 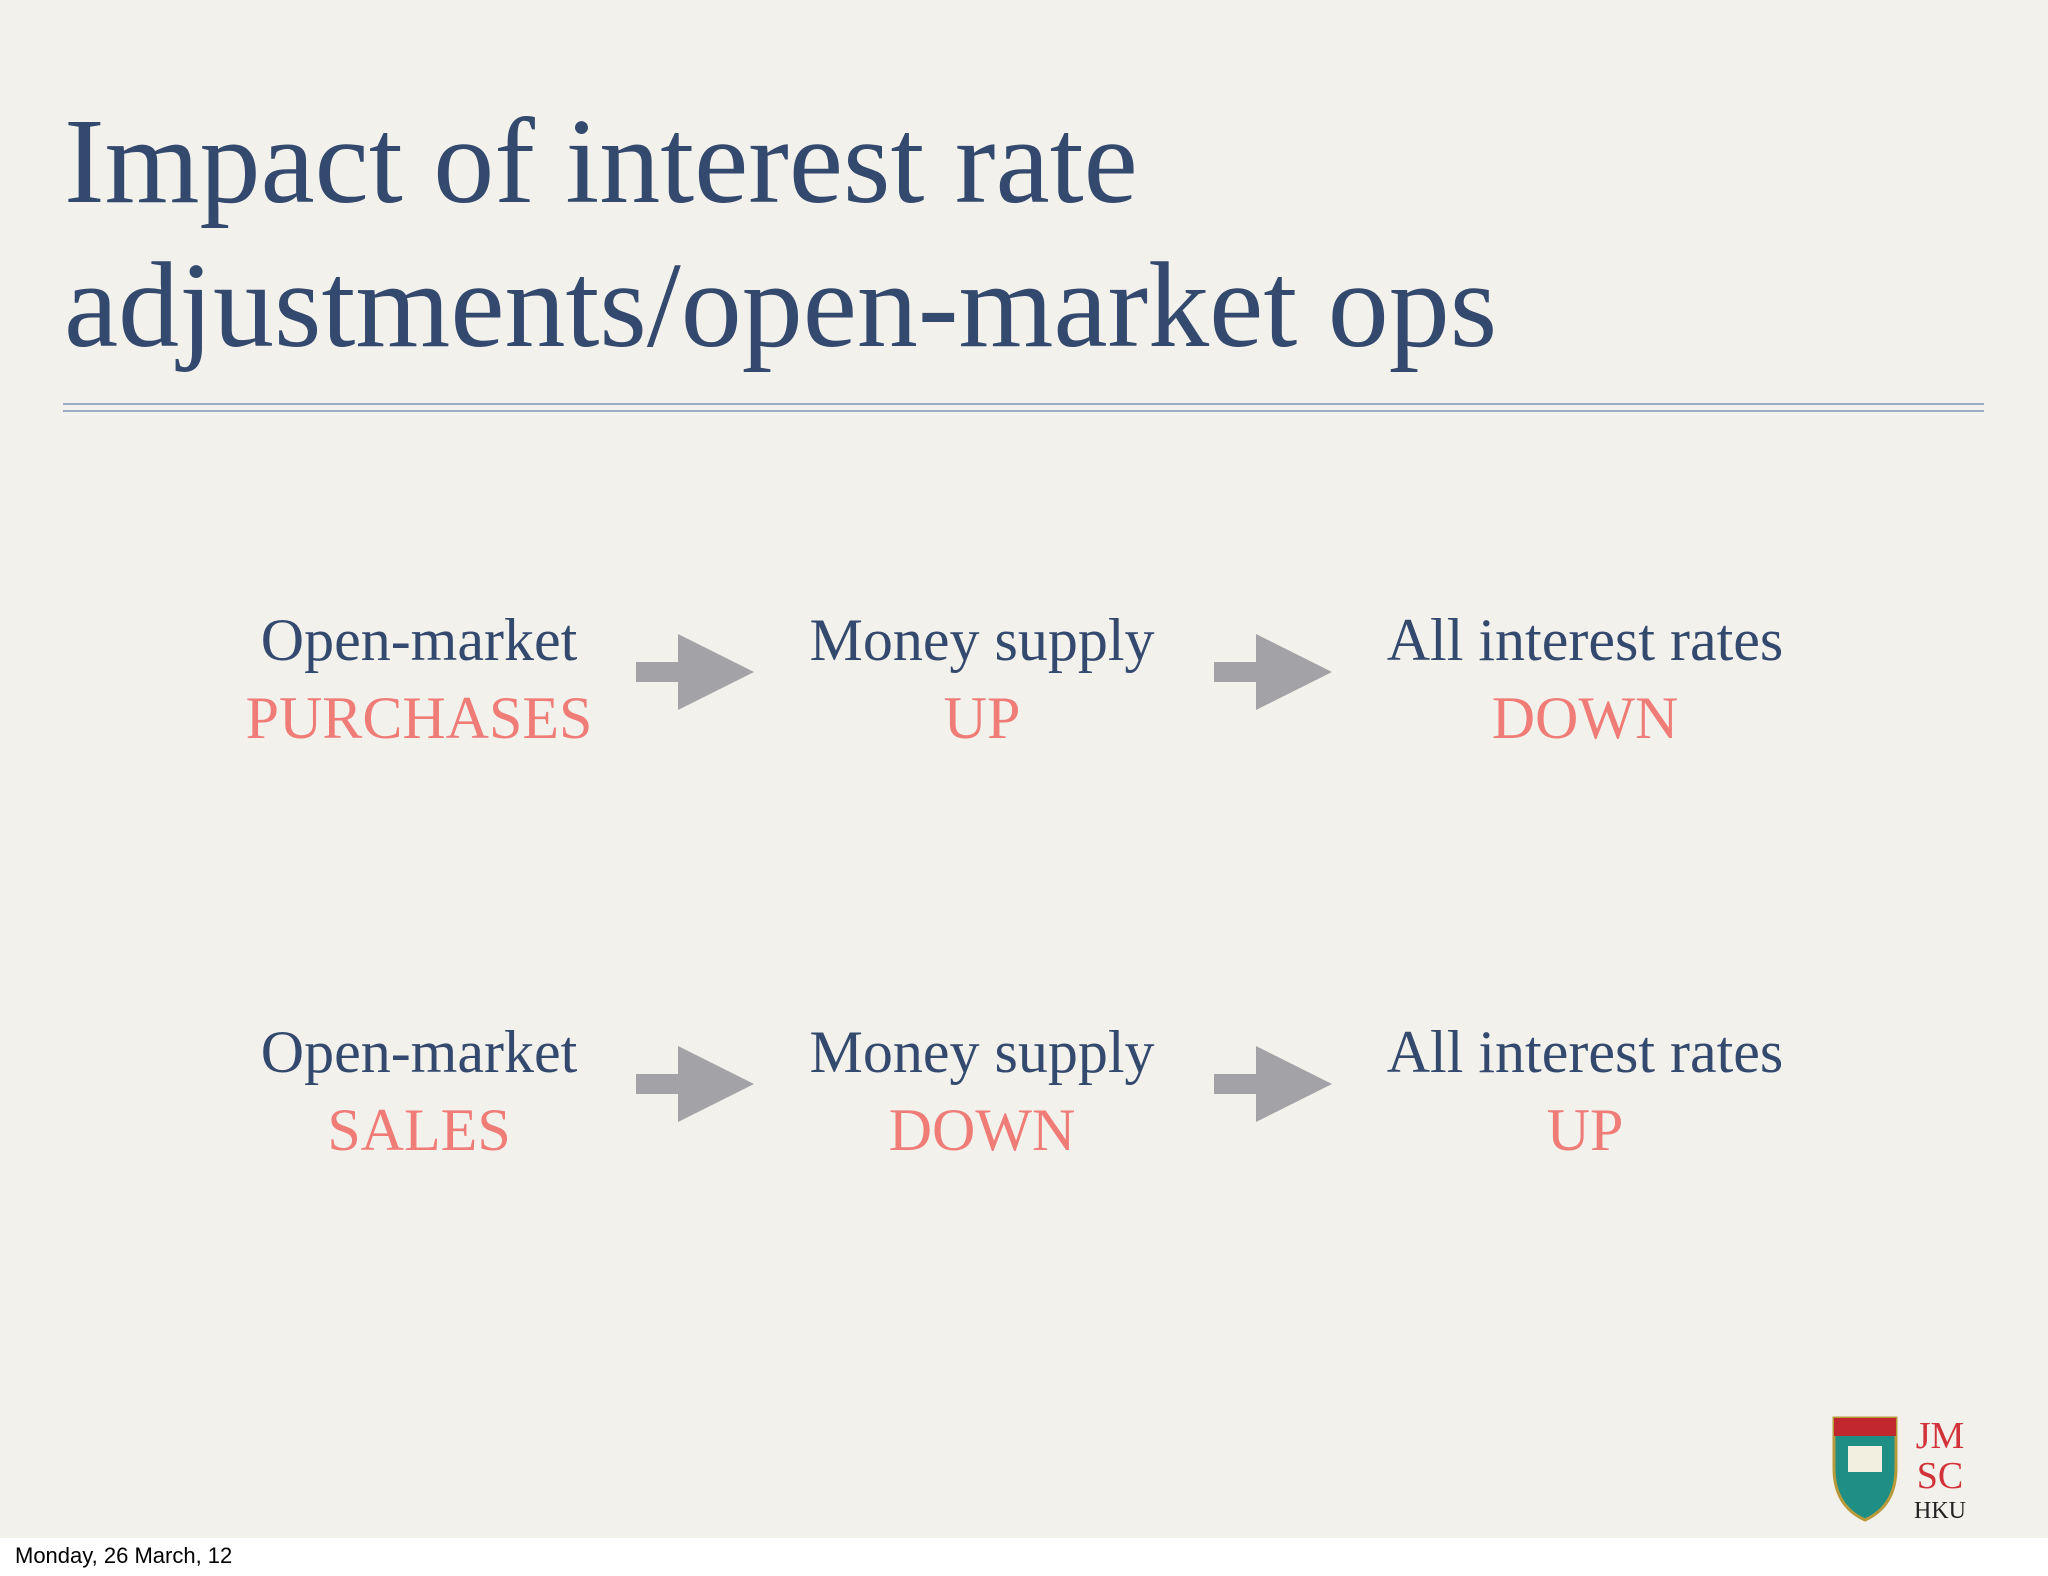 What do you see at coordinates (1899, 1469) in the screenshot?
I see `logo: JM SC HKU` at bounding box center [1899, 1469].